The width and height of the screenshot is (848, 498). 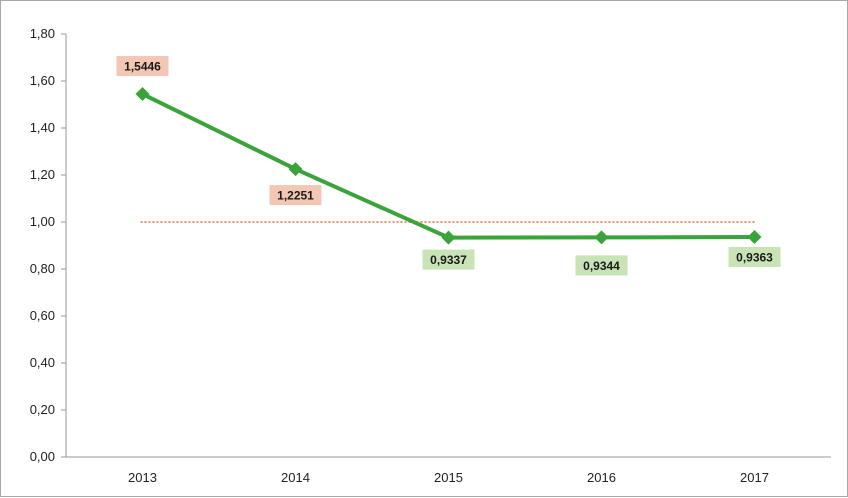 I want to click on data-label: 0,9337, so click(x=448, y=260).